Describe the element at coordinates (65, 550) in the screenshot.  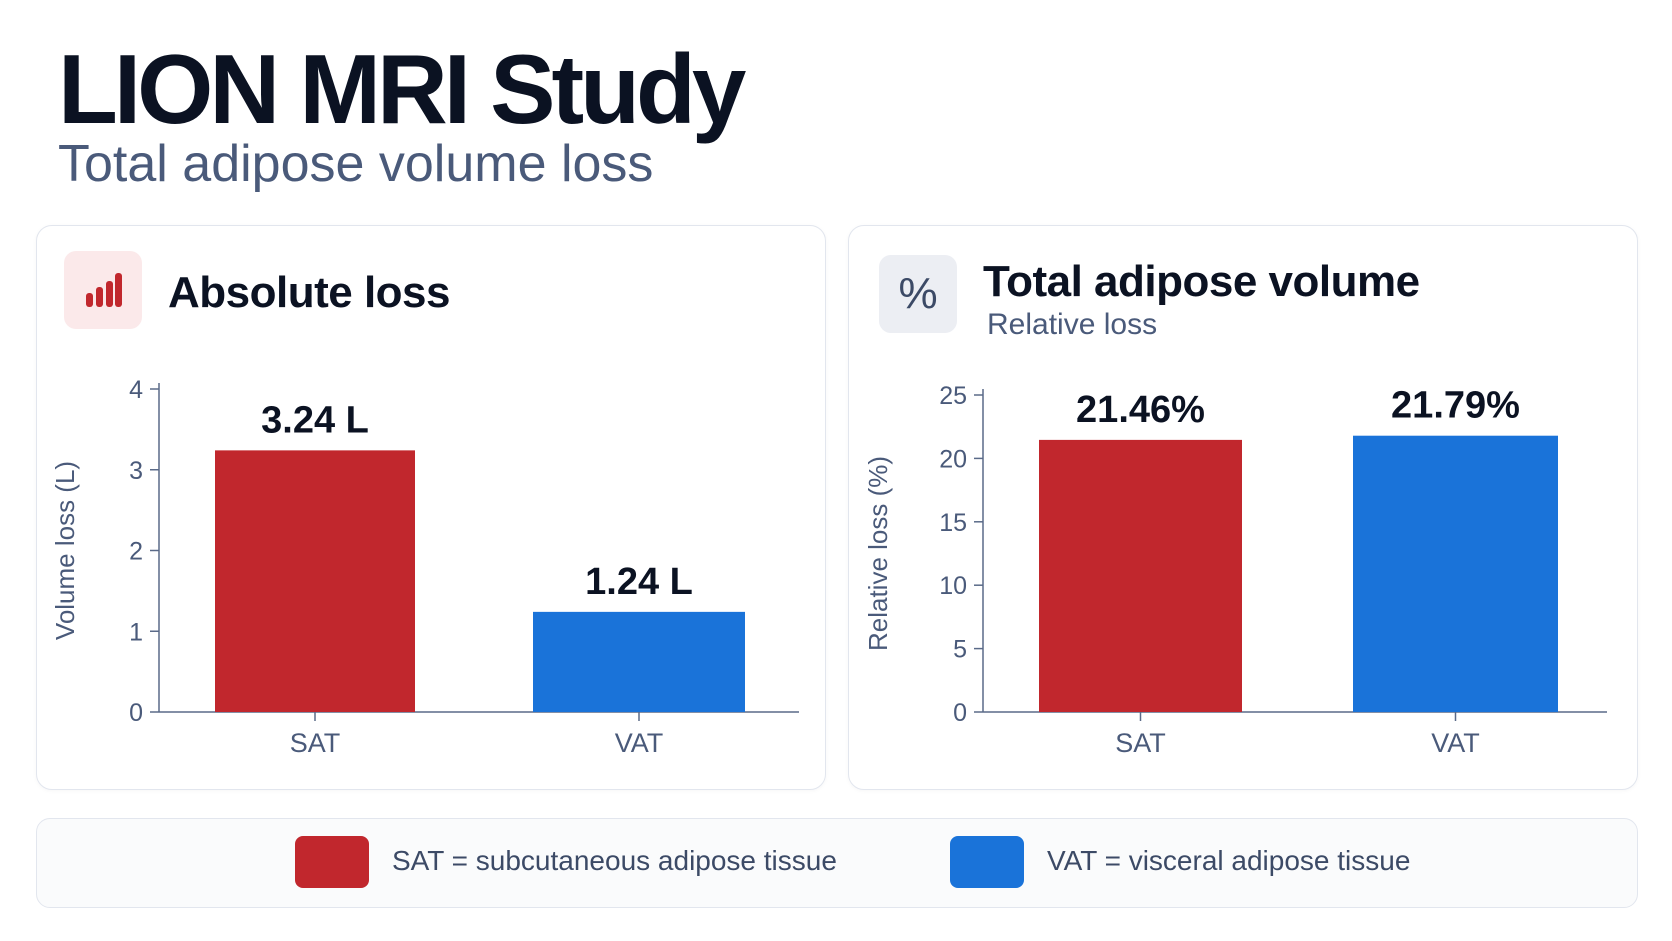
I see `y-axis-label: Volume loss (L)` at that location.